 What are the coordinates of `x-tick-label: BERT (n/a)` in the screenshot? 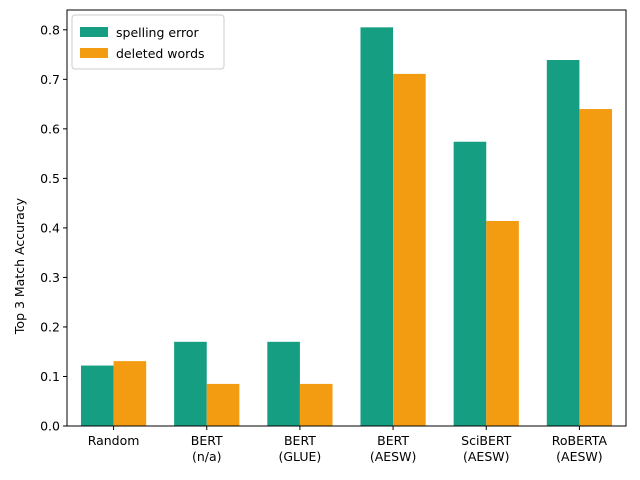 It's located at (207, 448).